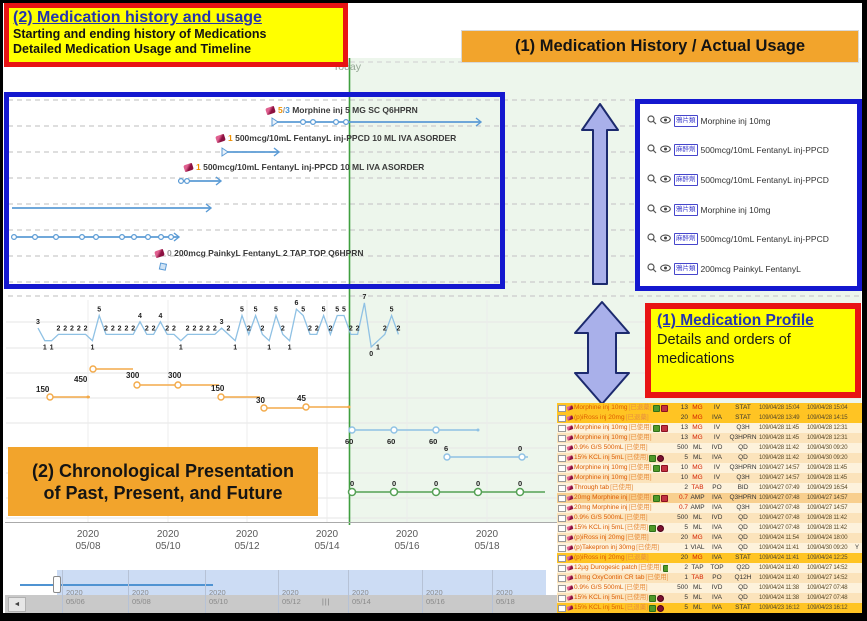 This screenshot has height=621, width=867. I want to click on start-datetime-cell: 109/04/24 11:40, so click(779, 578).